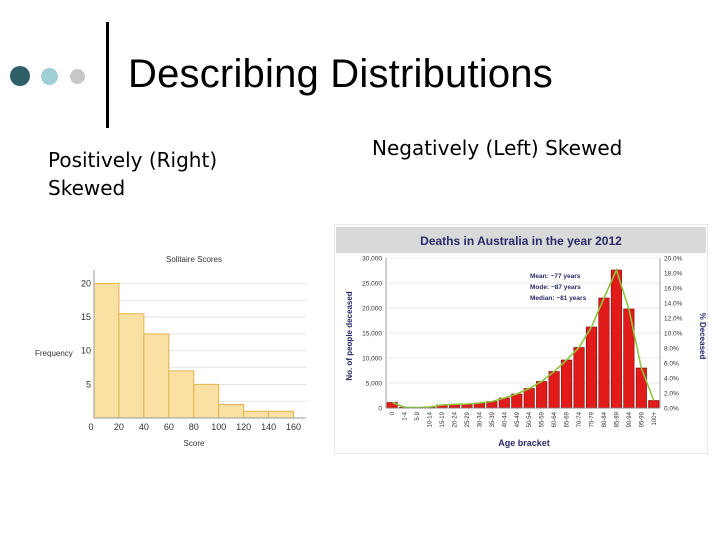 This screenshot has width=720, height=540. I want to click on histogram-y-axis-label: Frequency, so click(54, 353).